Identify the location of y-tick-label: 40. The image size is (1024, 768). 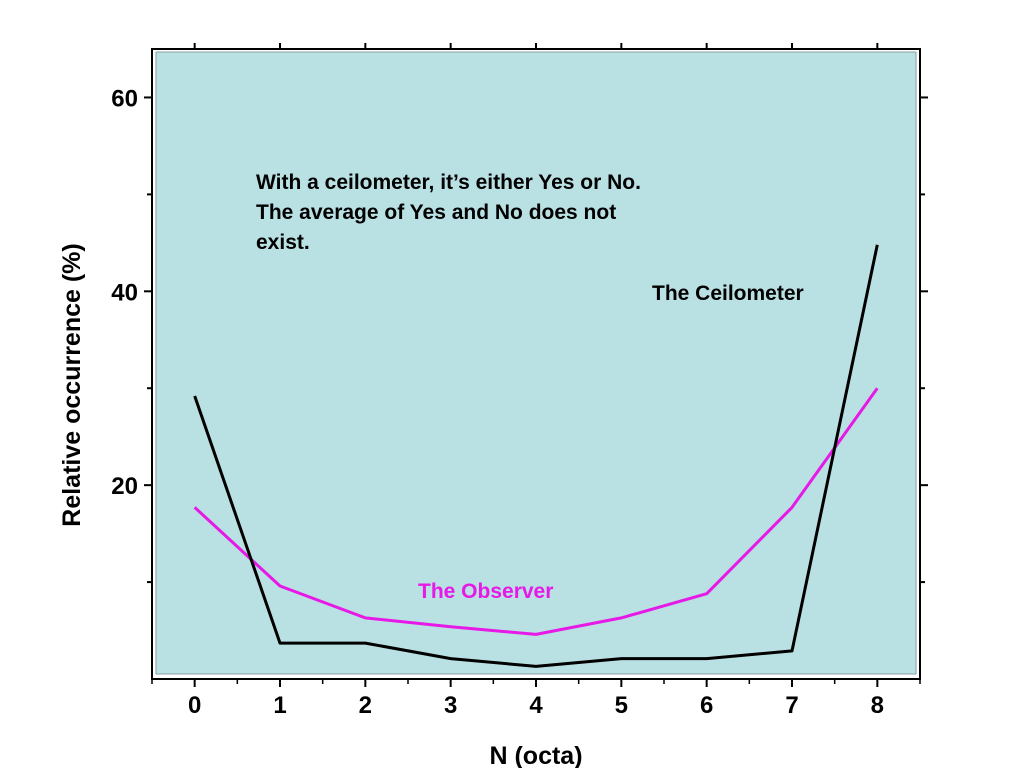
(124, 292).